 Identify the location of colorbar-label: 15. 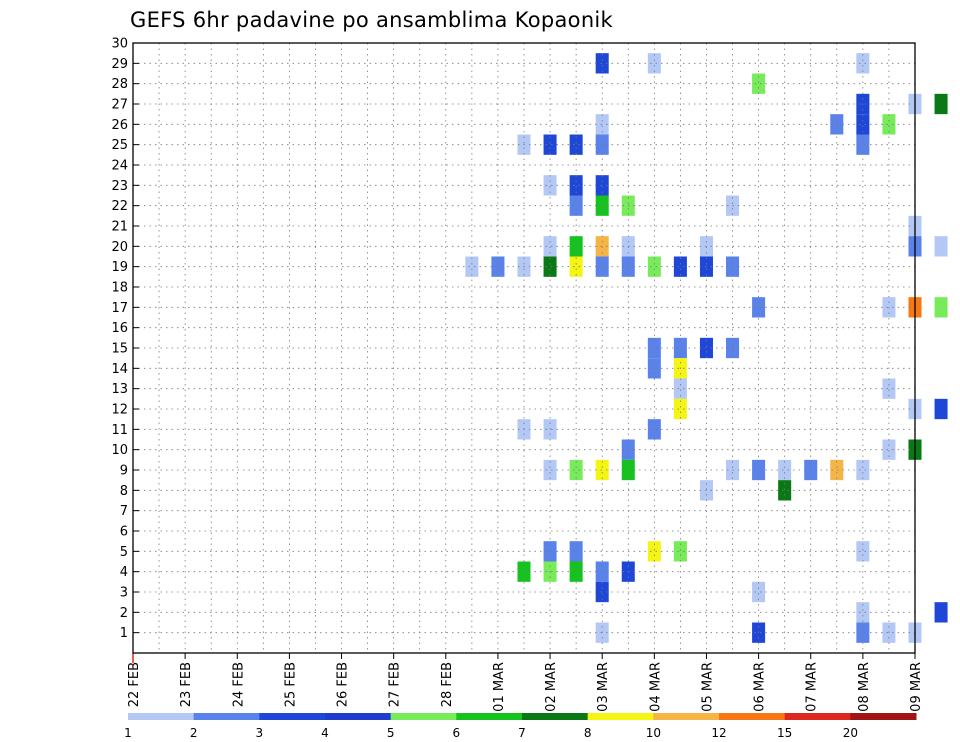
(784, 733).